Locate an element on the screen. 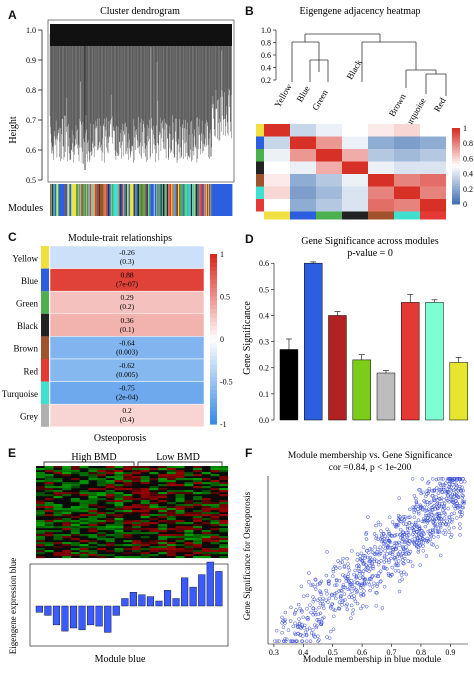 The width and height of the screenshot is (474, 673). e-eigengene-bar is located at coordinates (65, 618).